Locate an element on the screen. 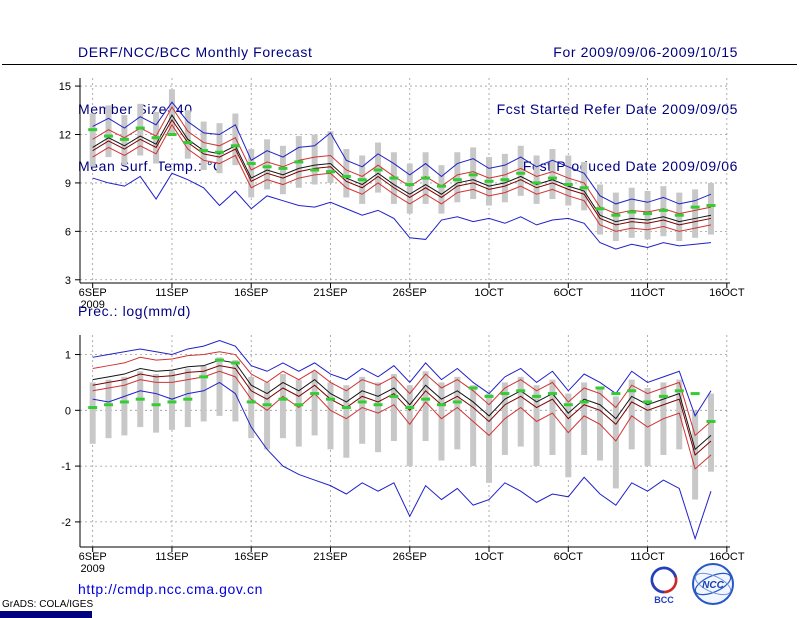 This screenshot has width=800, height=618. svg-text: 9 is located at coordinates (68, 184).